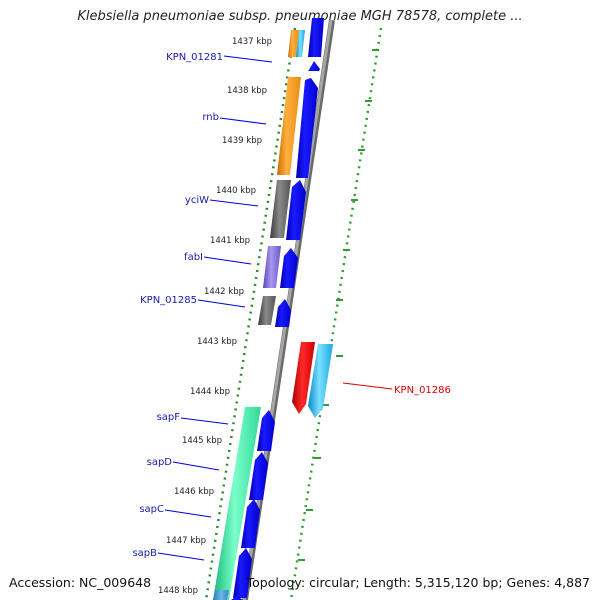 Image resolution: width=600 pixels, height=600 pixels. I want to click on gene-yciw-body, so click(280, 209).